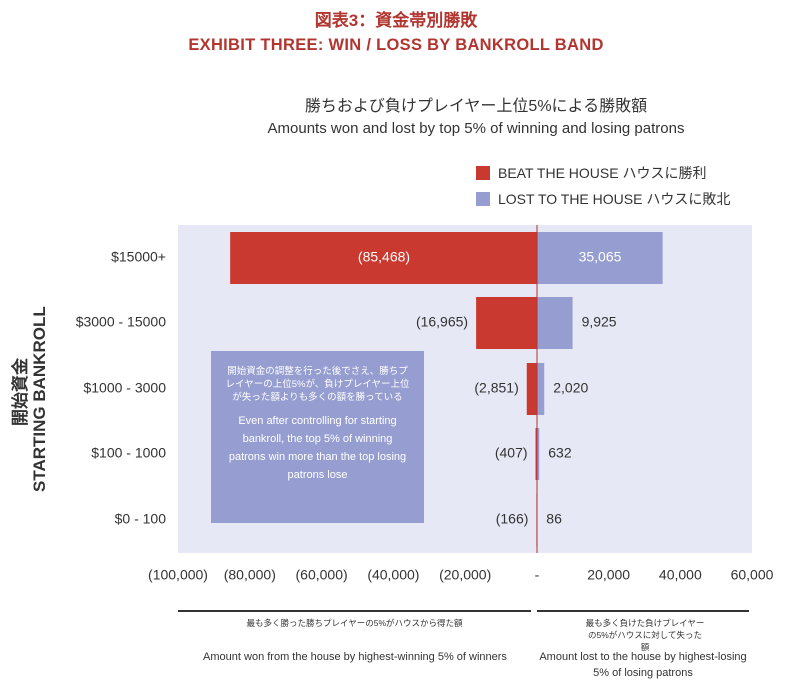 This screenshot has height=687, width=792. What do you see at coordinates (643, 611) in the screenshot?
I see `footer-rule-right` at bounding box center [643, 611].